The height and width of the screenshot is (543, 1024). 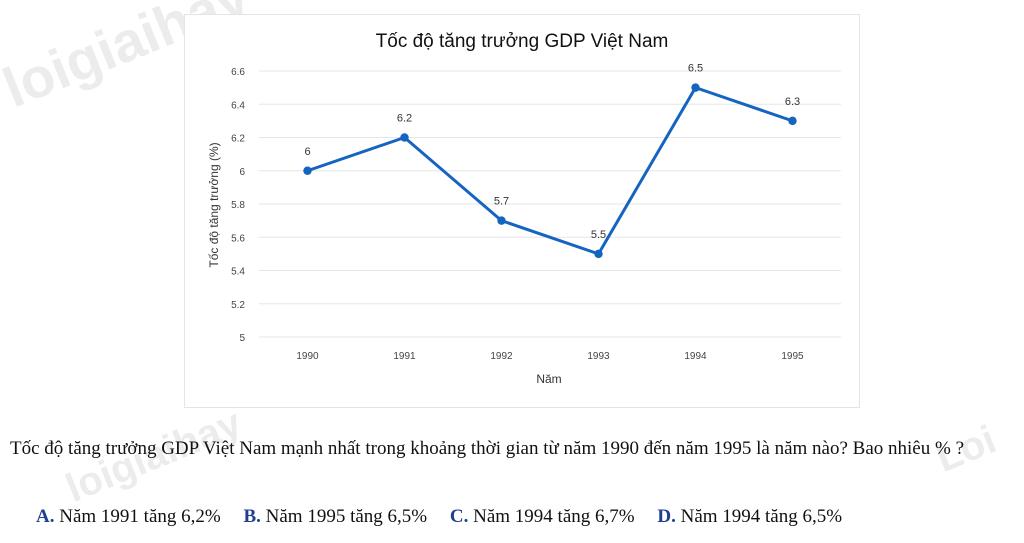 I want to click on x-axis-label: Năm, so click(x=548, y=379).